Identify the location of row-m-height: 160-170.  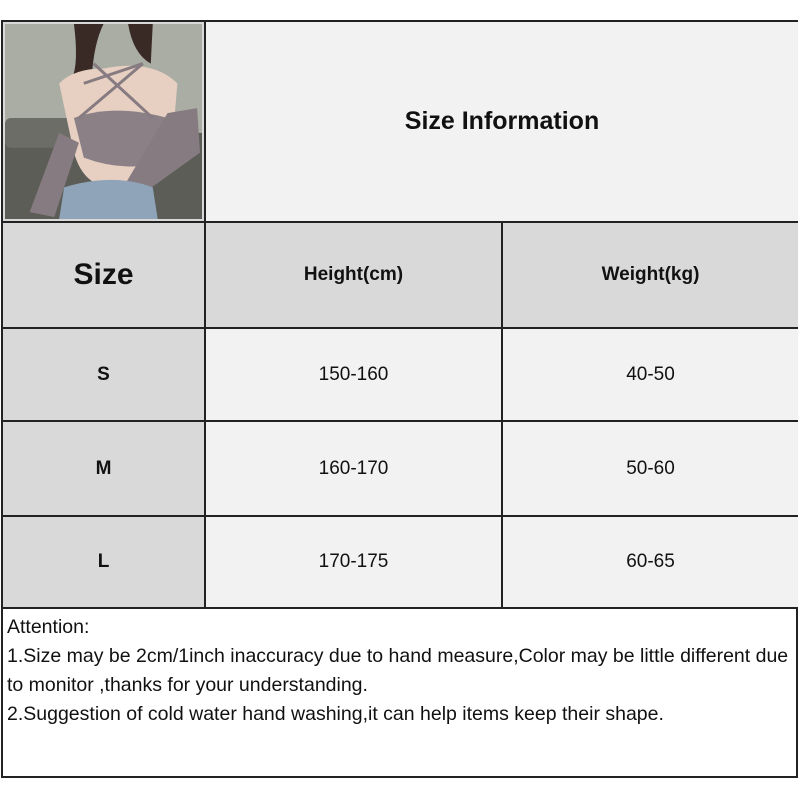
(354, 469).